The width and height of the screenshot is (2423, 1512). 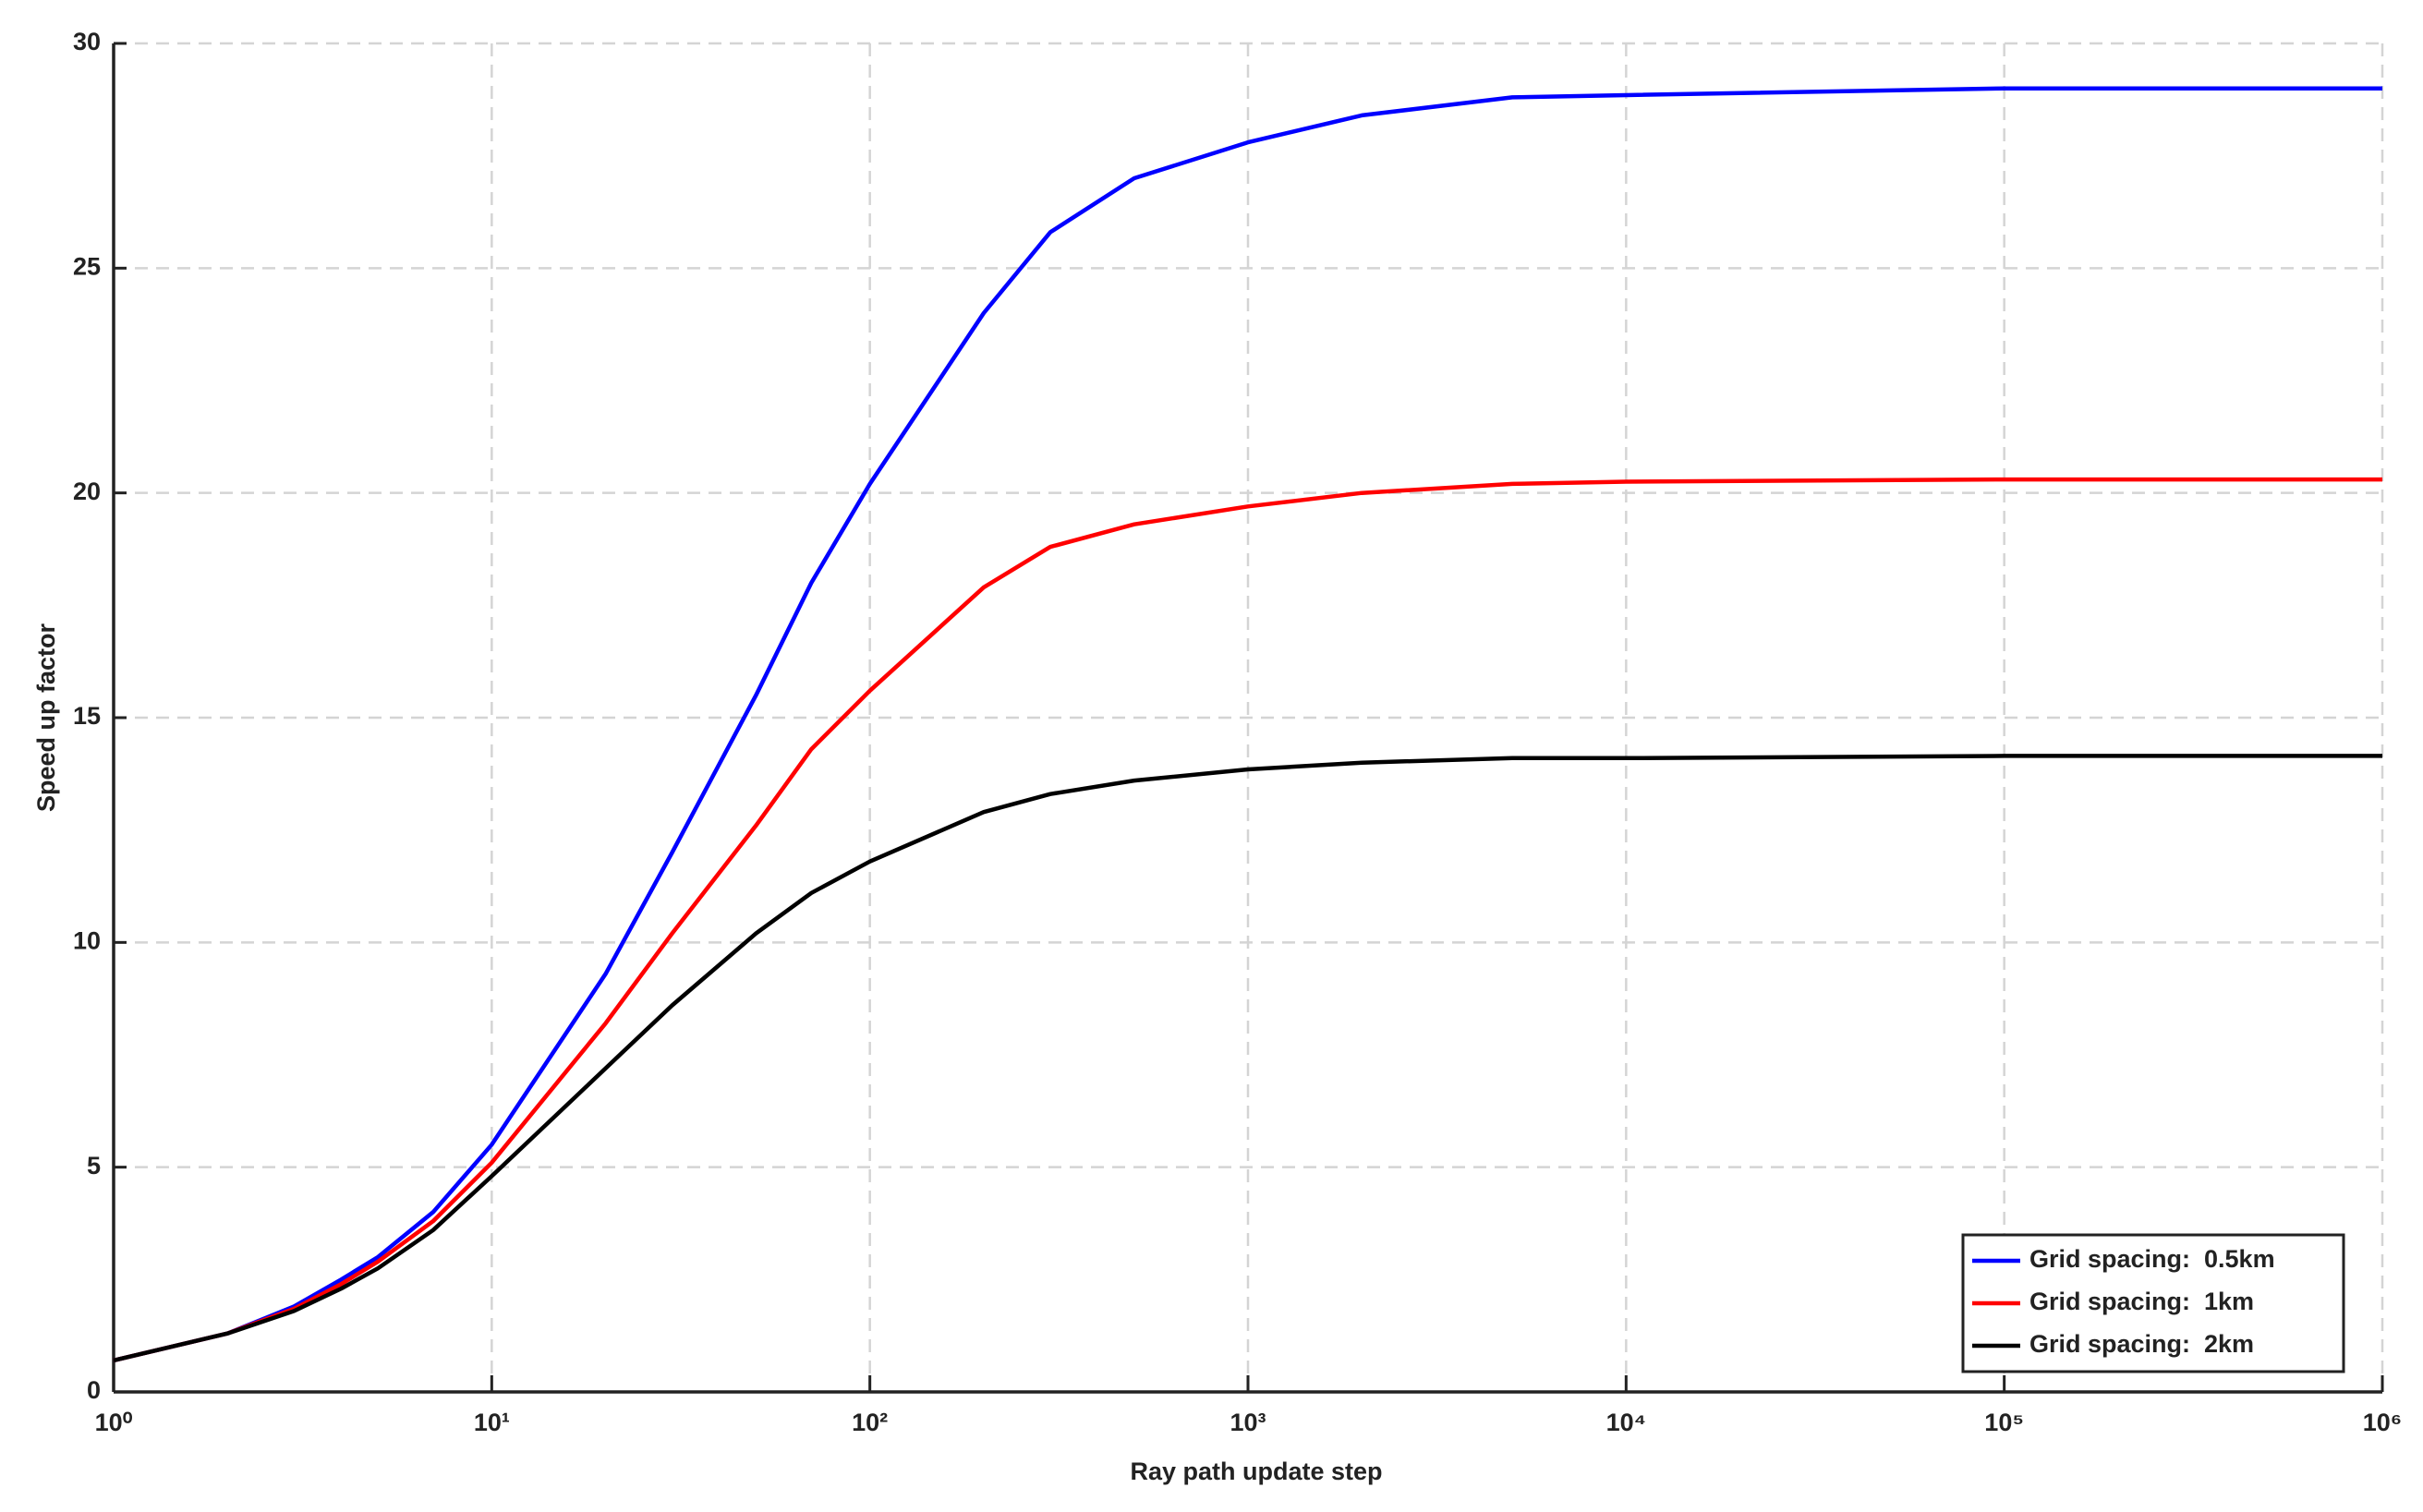 I want to click on x-tick-label: 10⁵, so click(x=2004, y=1422).